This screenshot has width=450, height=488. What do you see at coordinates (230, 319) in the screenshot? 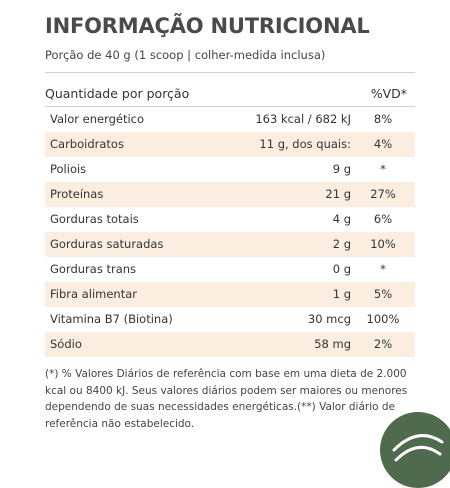
I see `table-row: Vitamina B7 (Biotina) 30 mcg 100%` at bounding box center [230, 319].